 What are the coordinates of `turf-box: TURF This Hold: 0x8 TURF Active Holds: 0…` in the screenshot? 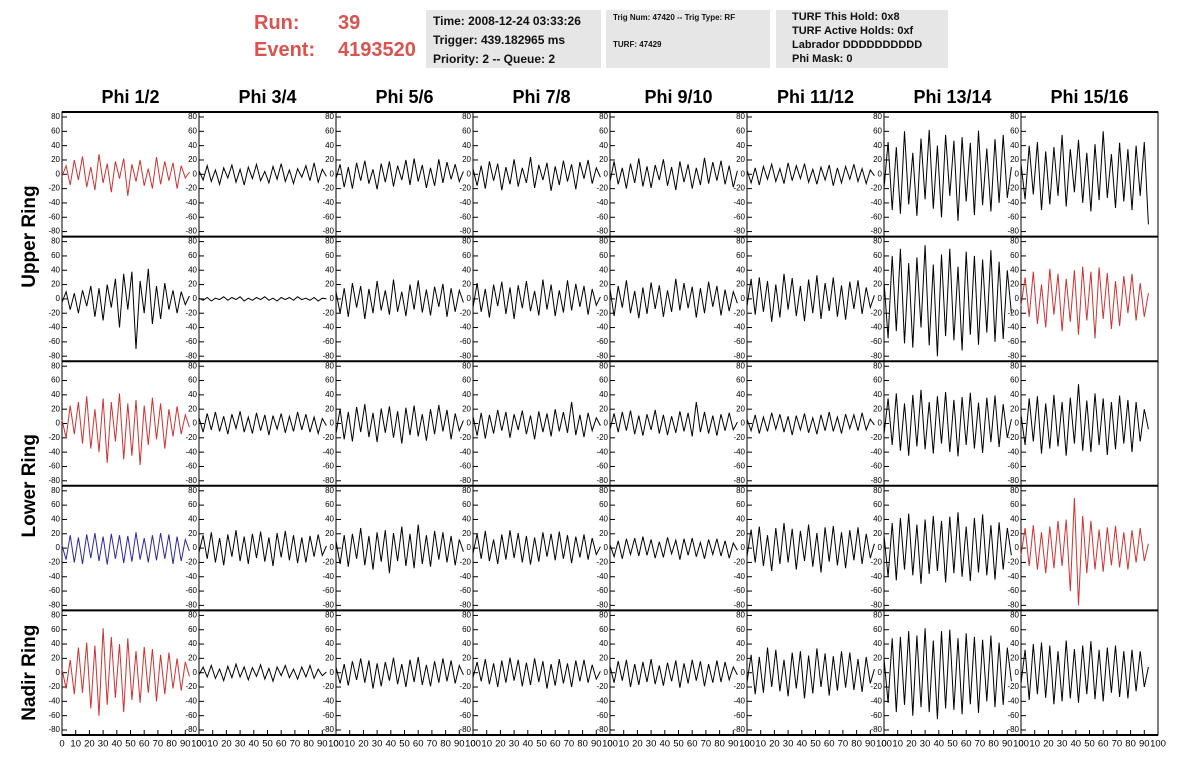 It's located at (862, 39).